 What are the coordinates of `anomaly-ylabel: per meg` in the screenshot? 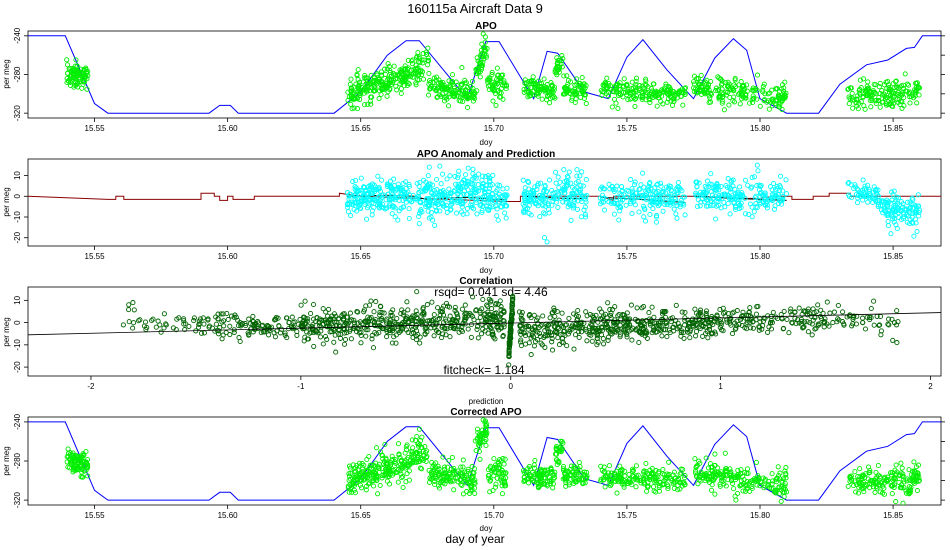 It's located at (6, 201).